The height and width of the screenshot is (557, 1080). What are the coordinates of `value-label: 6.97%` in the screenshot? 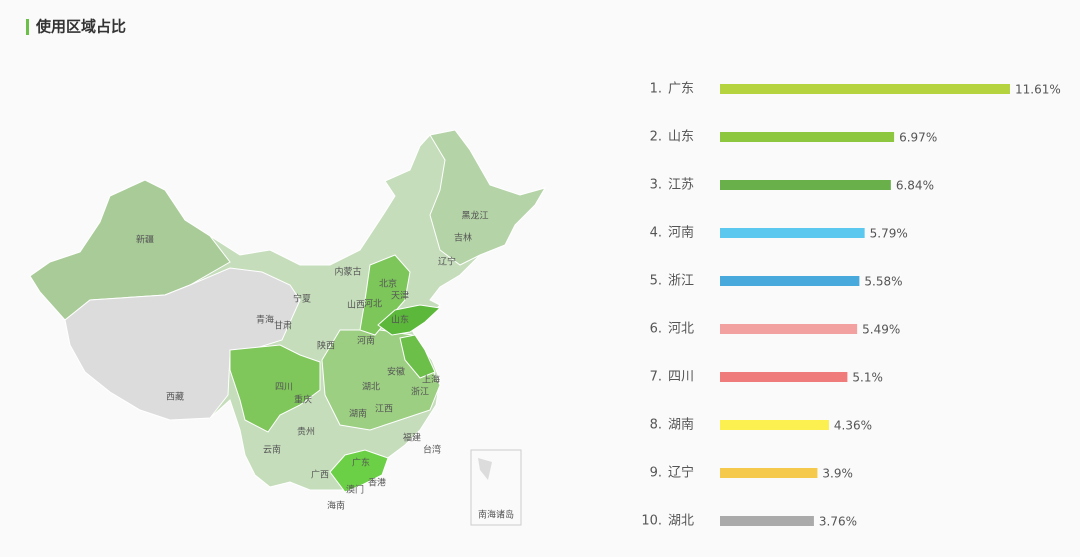 It's located at (918, 138).